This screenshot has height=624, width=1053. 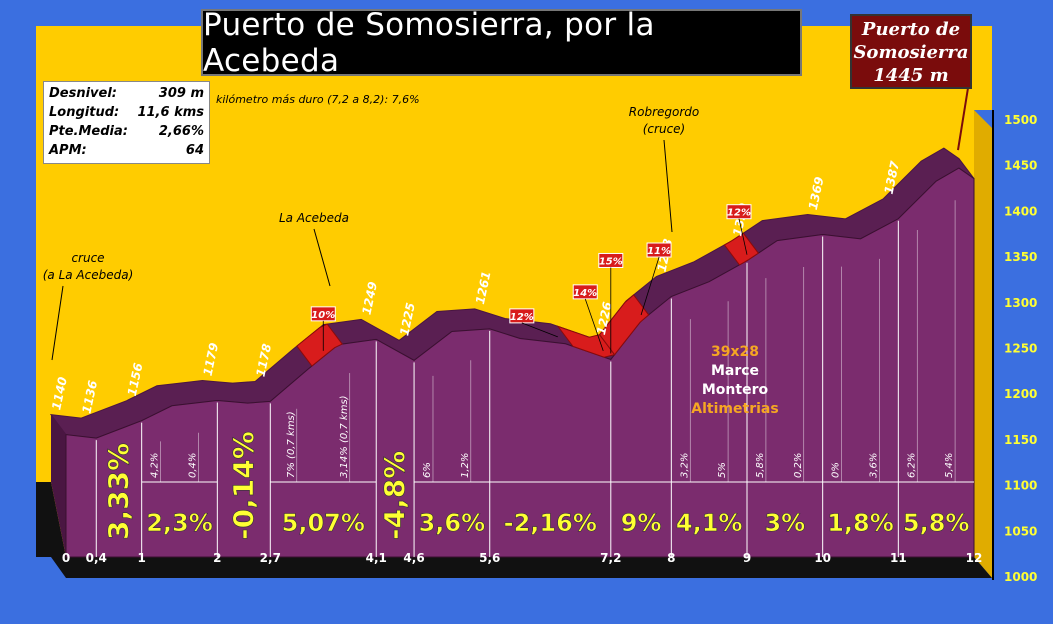 I want to click on sub-grade-label: 3,6%, so click(x=873, y=465).